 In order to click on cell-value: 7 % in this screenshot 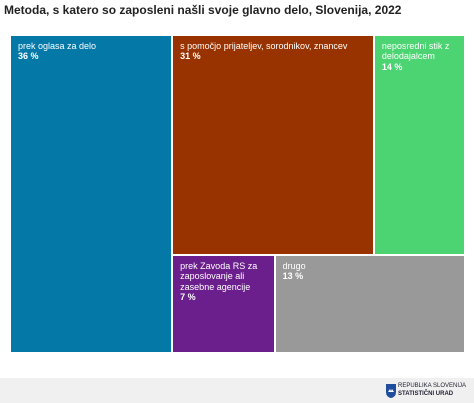, I will do `click(188, 297)`.